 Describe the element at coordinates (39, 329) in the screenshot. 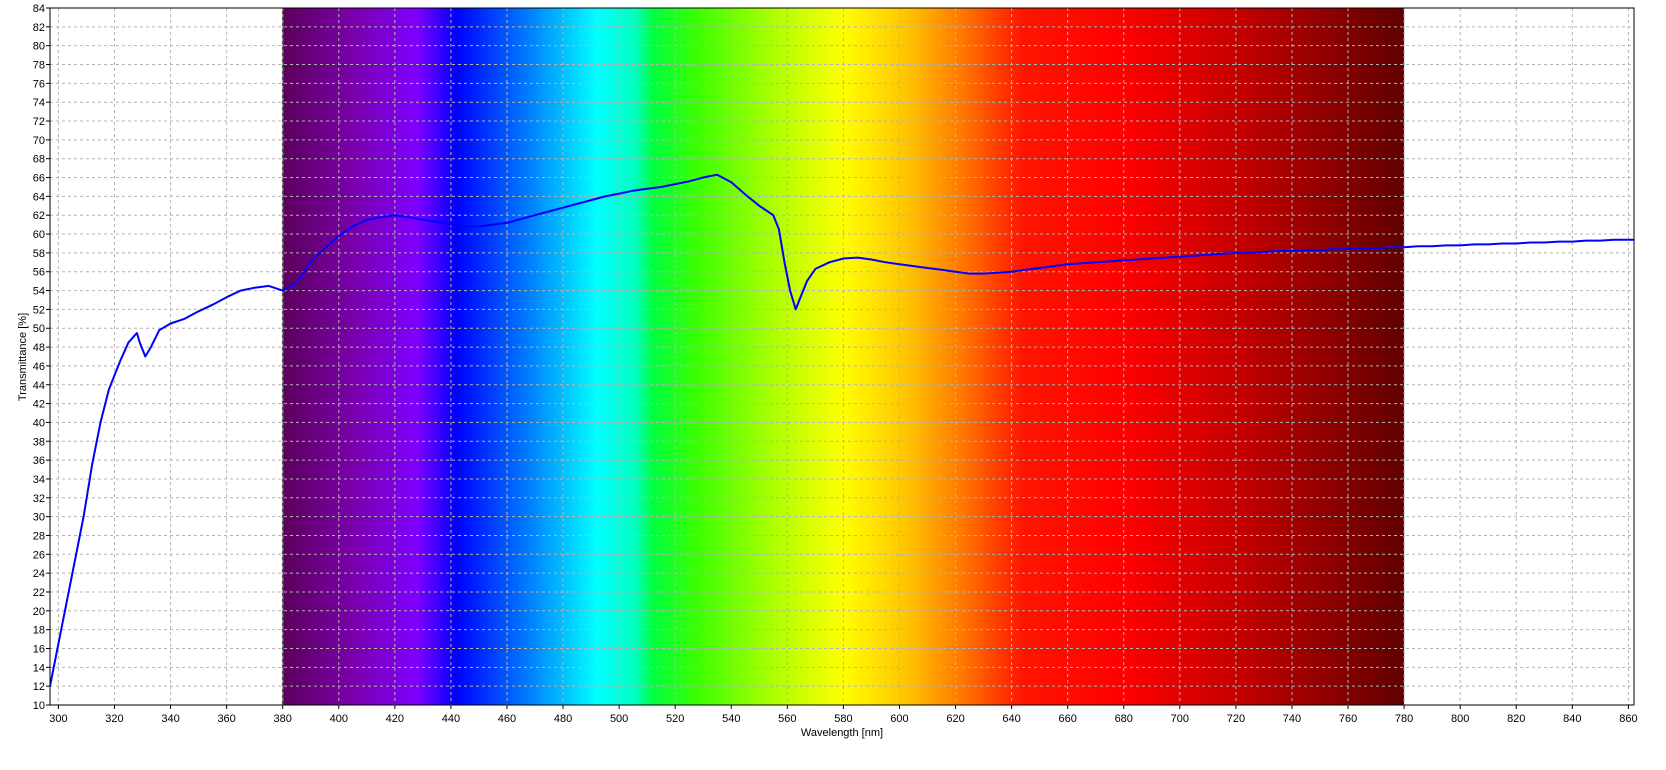

I see `y-tick-label: 50` at that location.